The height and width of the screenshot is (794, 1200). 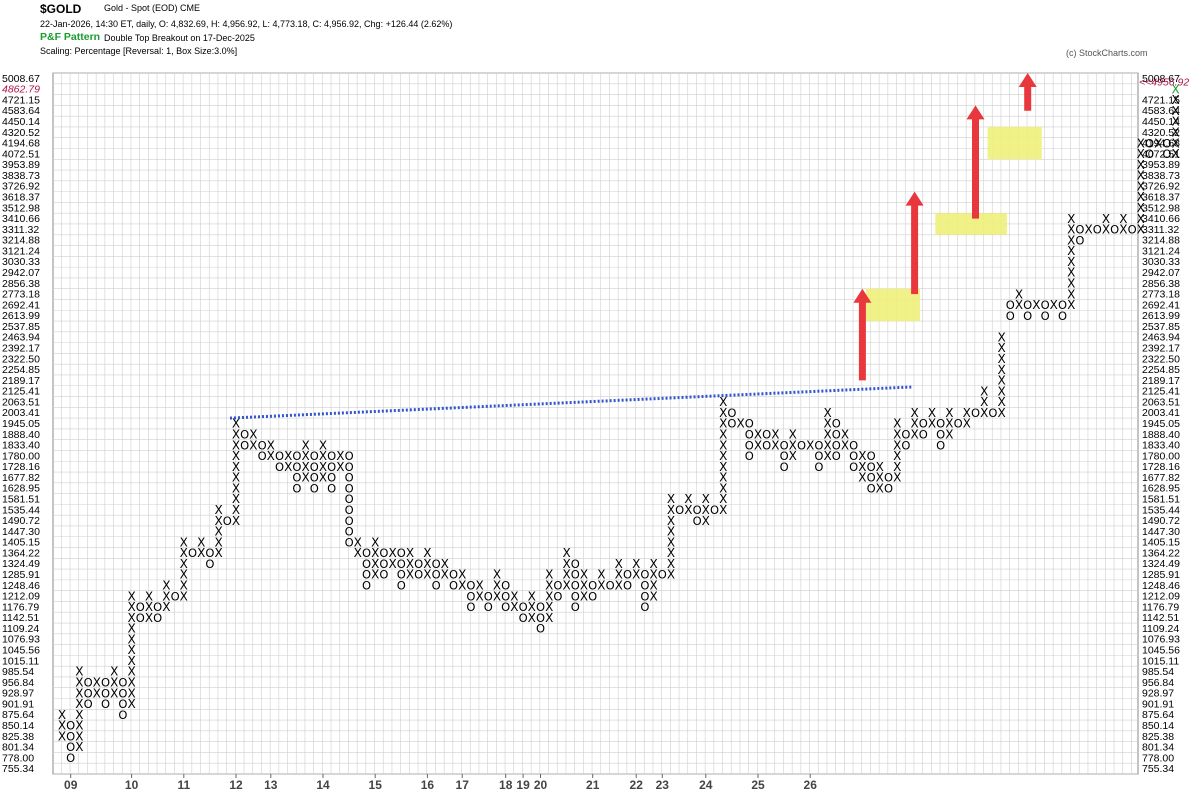 I want to click on price-label: 2322.50, so click(x=1161, y=359).